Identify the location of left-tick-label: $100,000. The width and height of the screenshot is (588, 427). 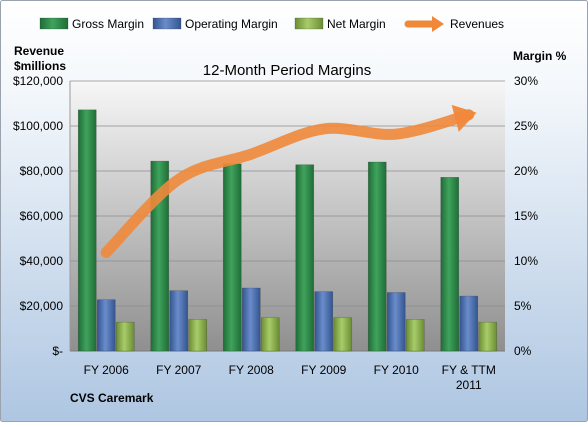
(38, 126).